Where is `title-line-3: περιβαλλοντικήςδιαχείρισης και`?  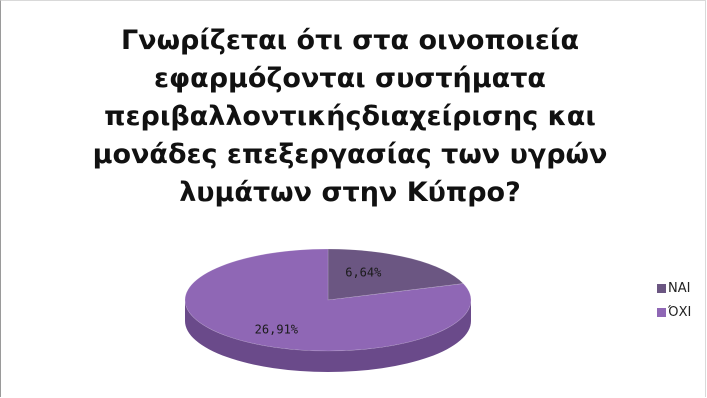
title-line-3: περιβαλλοντικήςδιαχείρισης και is located at coordinates (350, 116).